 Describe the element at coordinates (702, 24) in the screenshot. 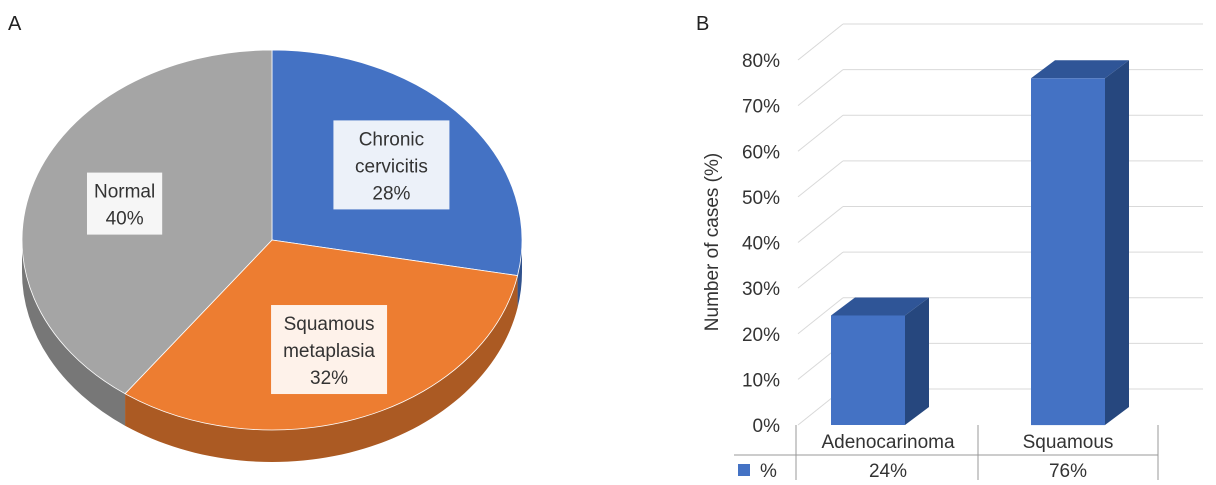

I see `panel-b-letter: B` at that location.